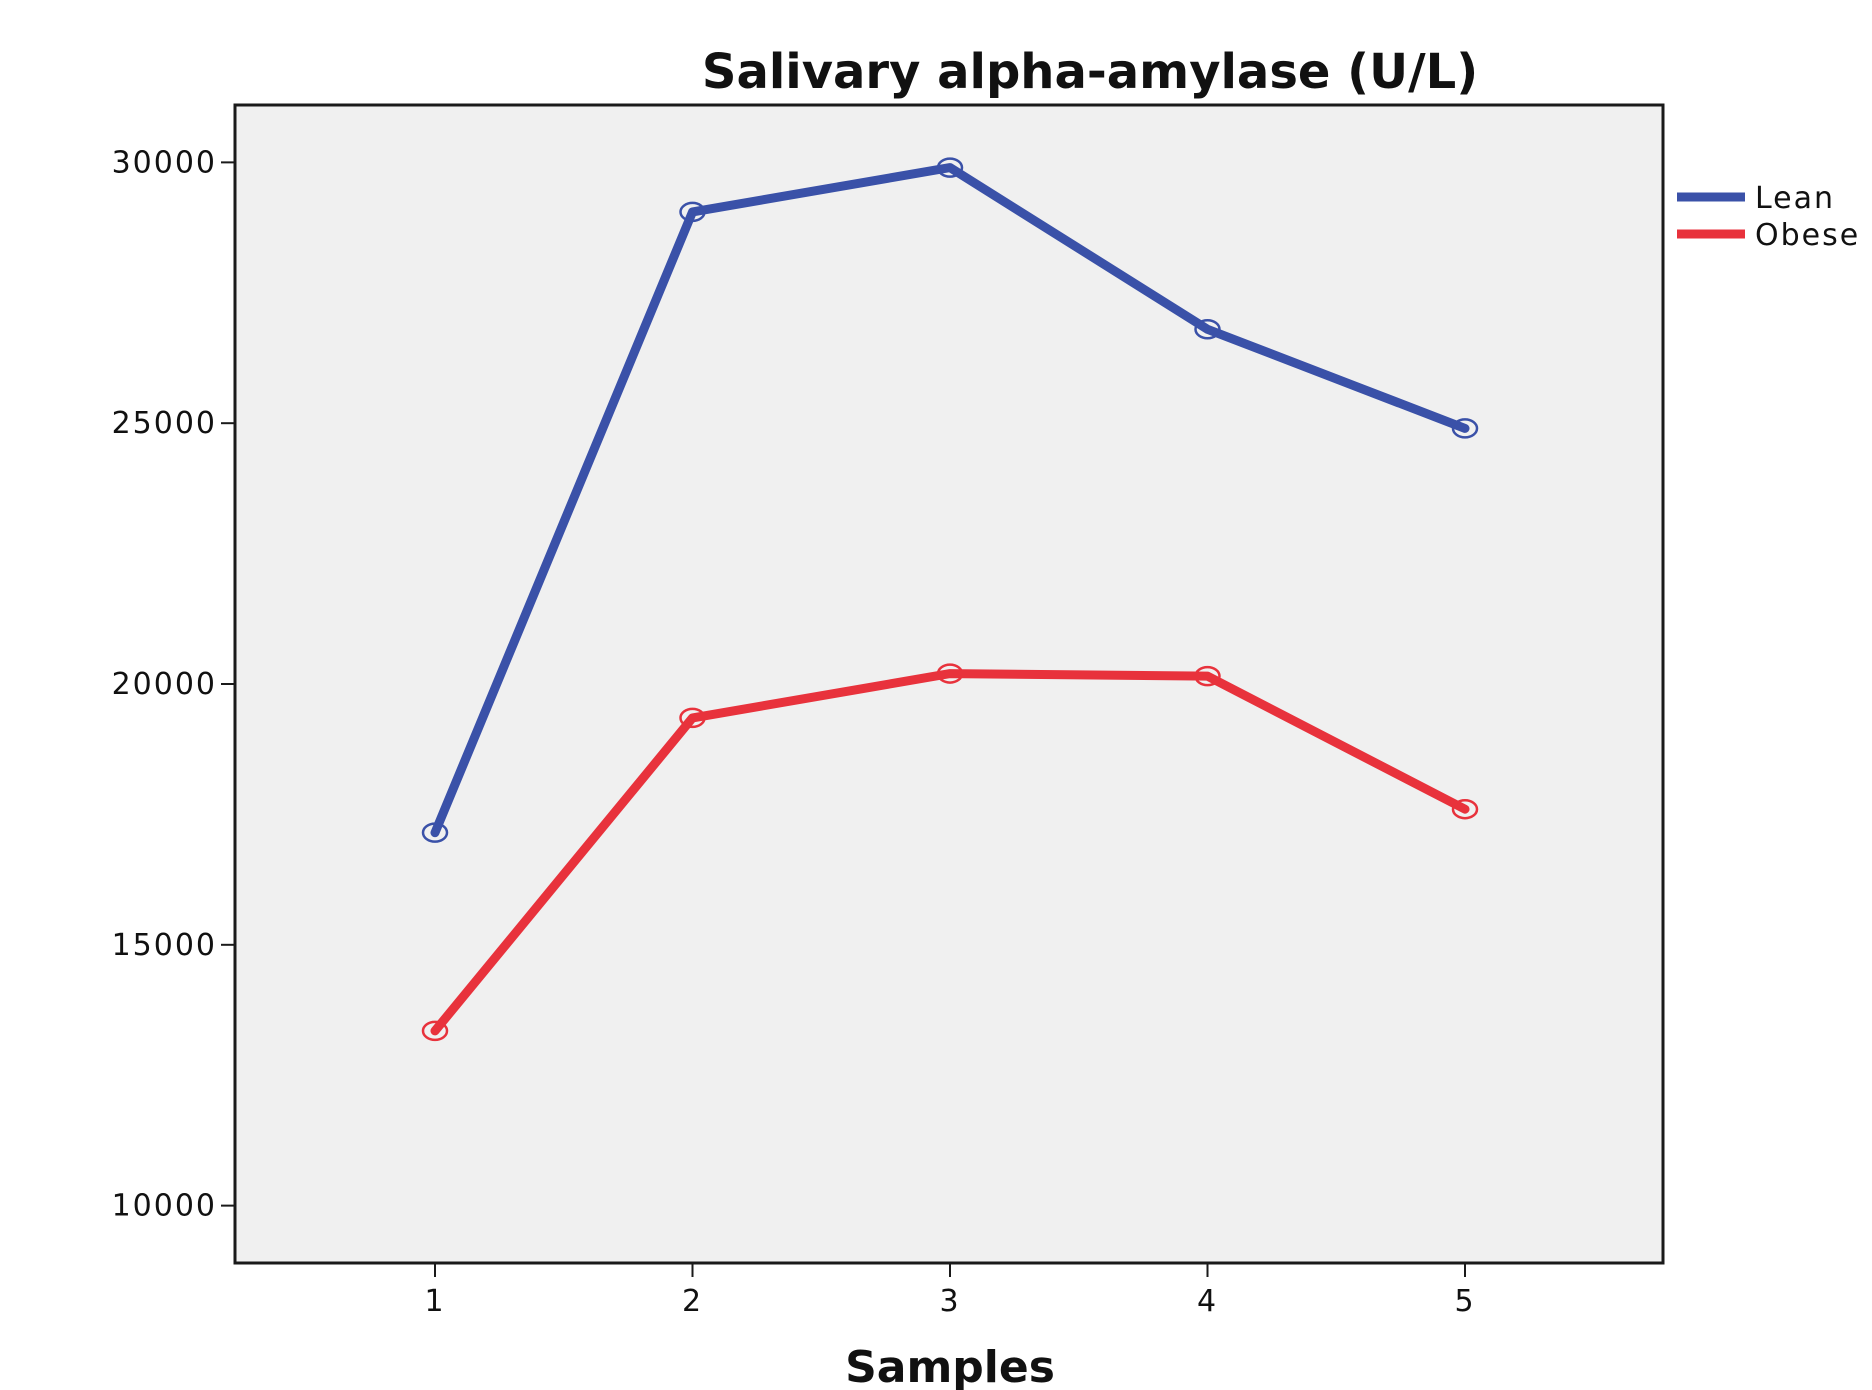  I want to click on chart-title: Salivary alpha-amylase (U/L), so click(1090, 72).